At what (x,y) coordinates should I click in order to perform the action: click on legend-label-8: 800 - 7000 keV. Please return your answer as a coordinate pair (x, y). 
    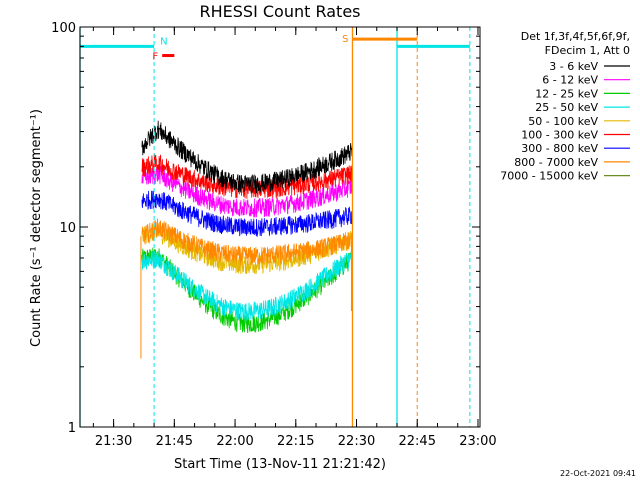
    Looking at the image, I should click on (556, 162).